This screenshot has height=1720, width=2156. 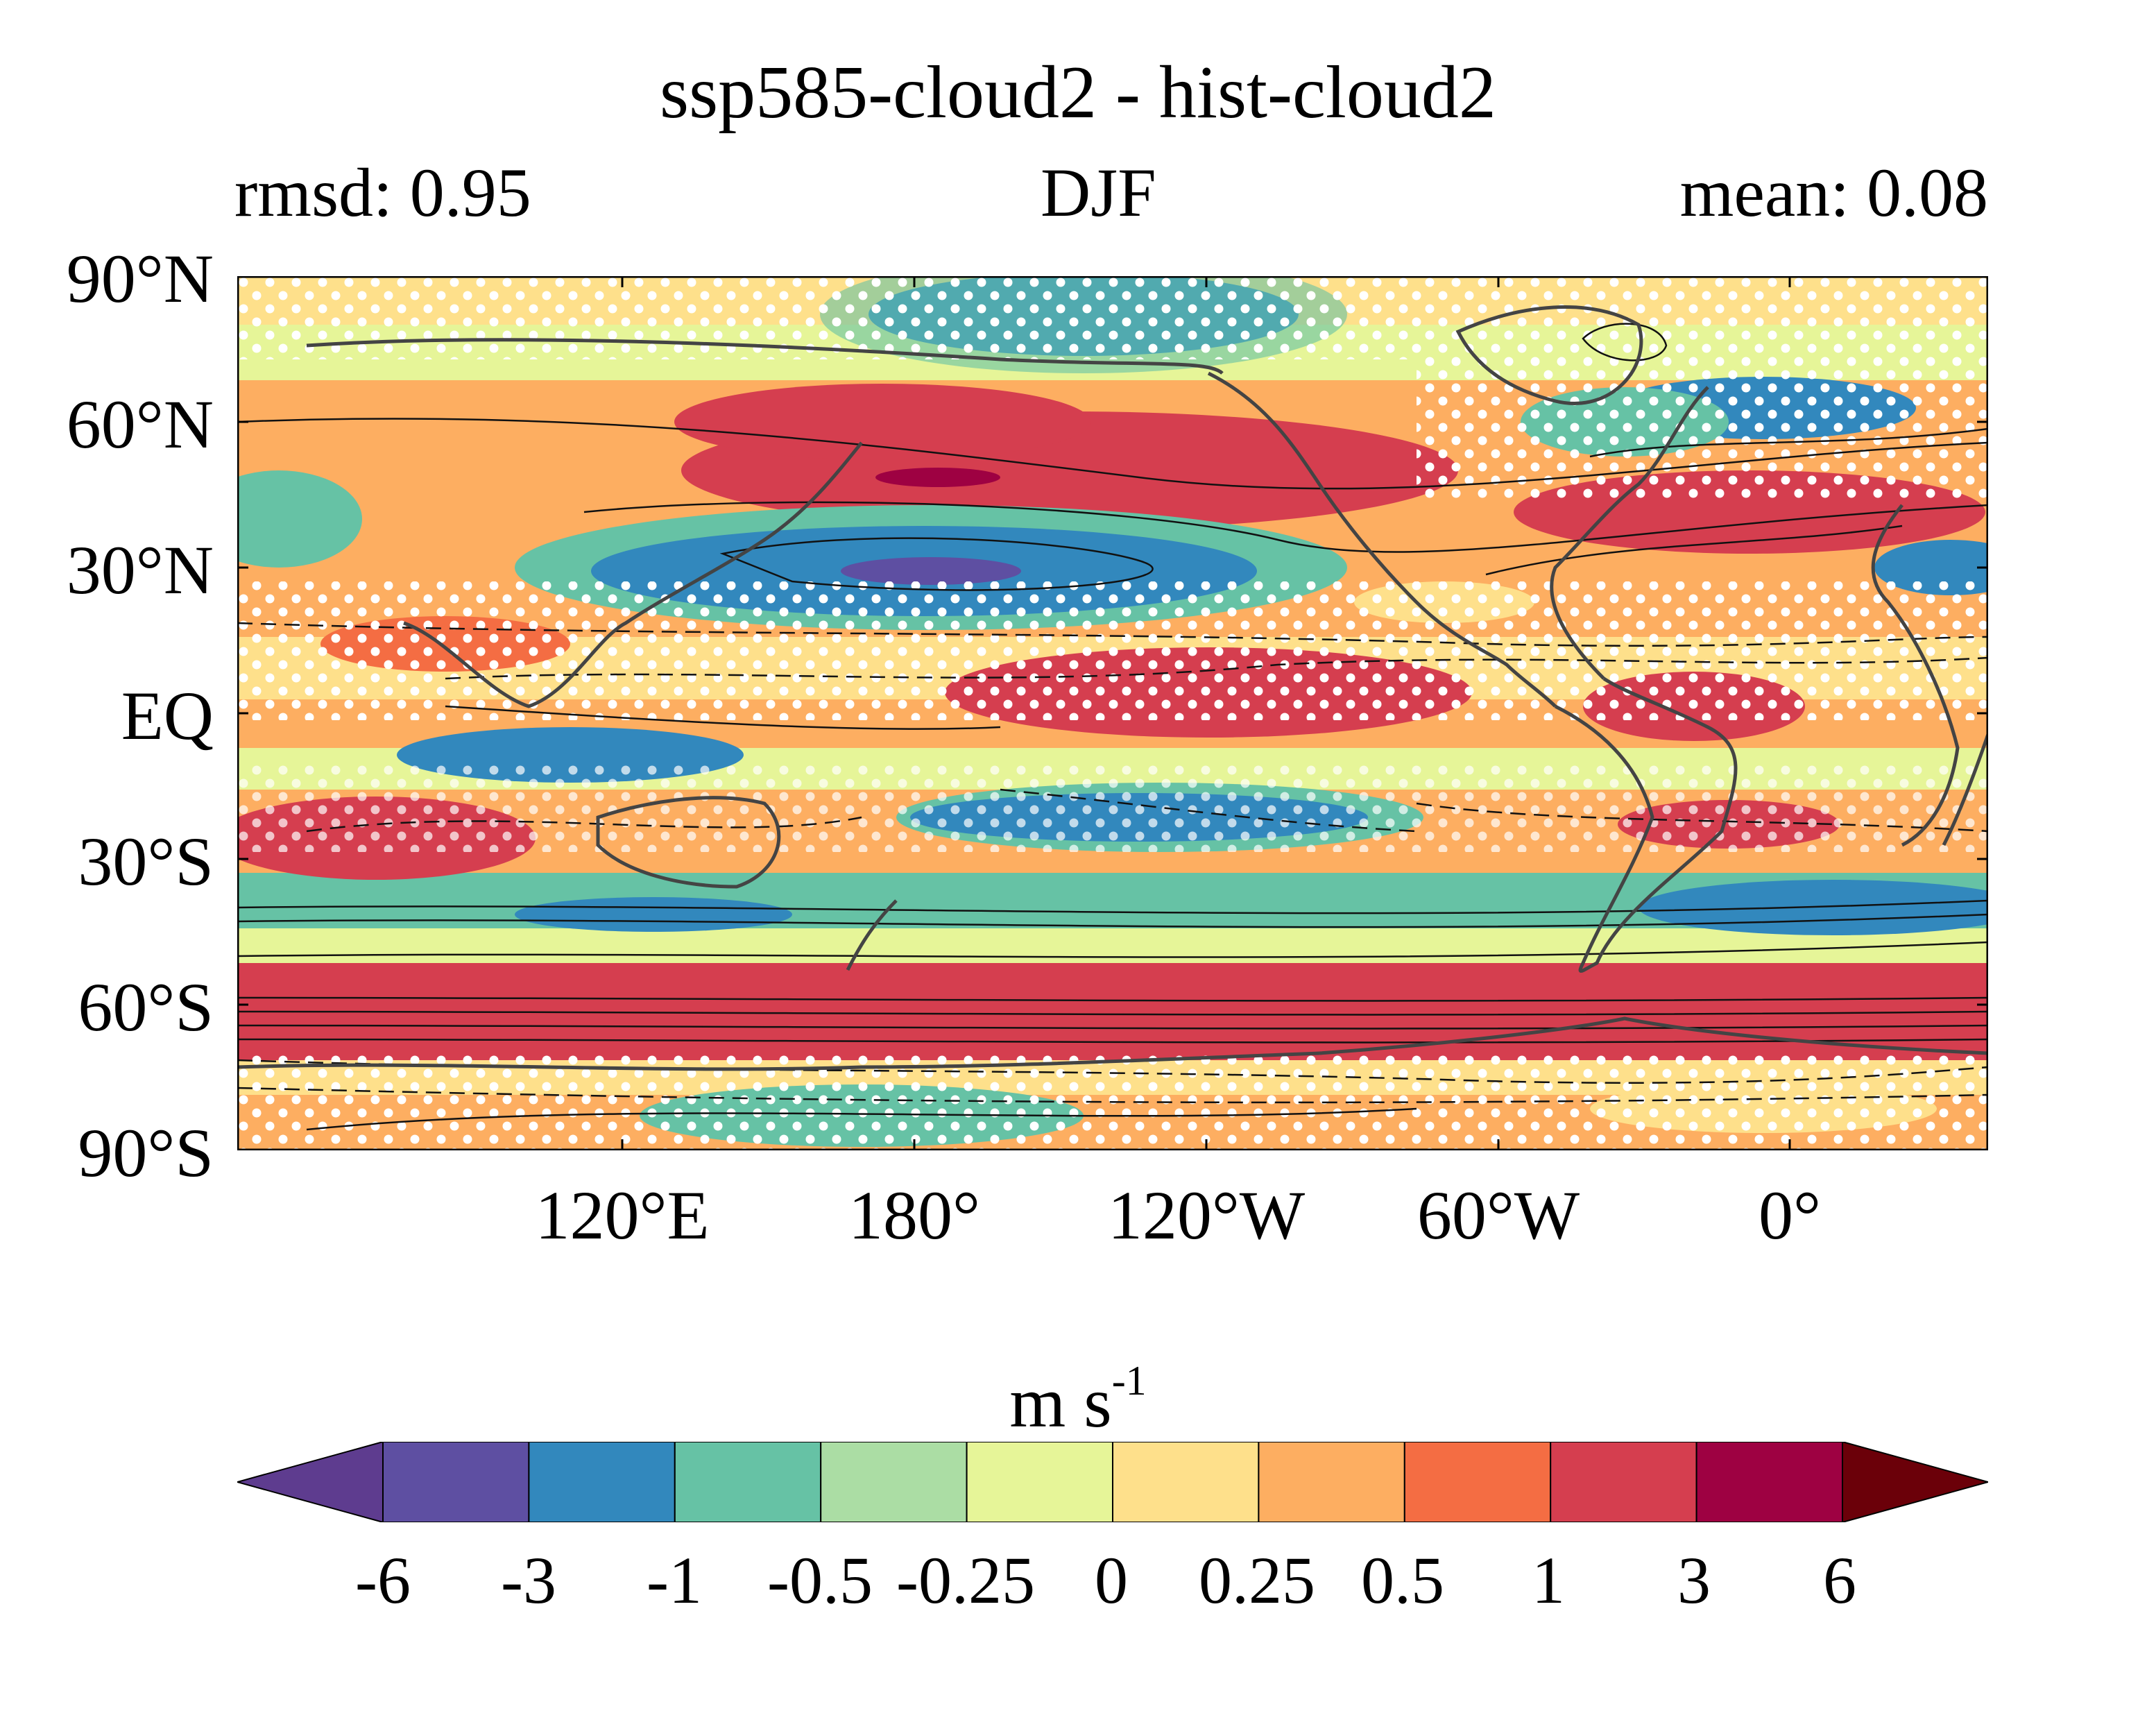 What do you see at coordinates (140, 278) in the screenshot?
I see `lat-tick-label: 90°N` at bounding box center [140, 278].